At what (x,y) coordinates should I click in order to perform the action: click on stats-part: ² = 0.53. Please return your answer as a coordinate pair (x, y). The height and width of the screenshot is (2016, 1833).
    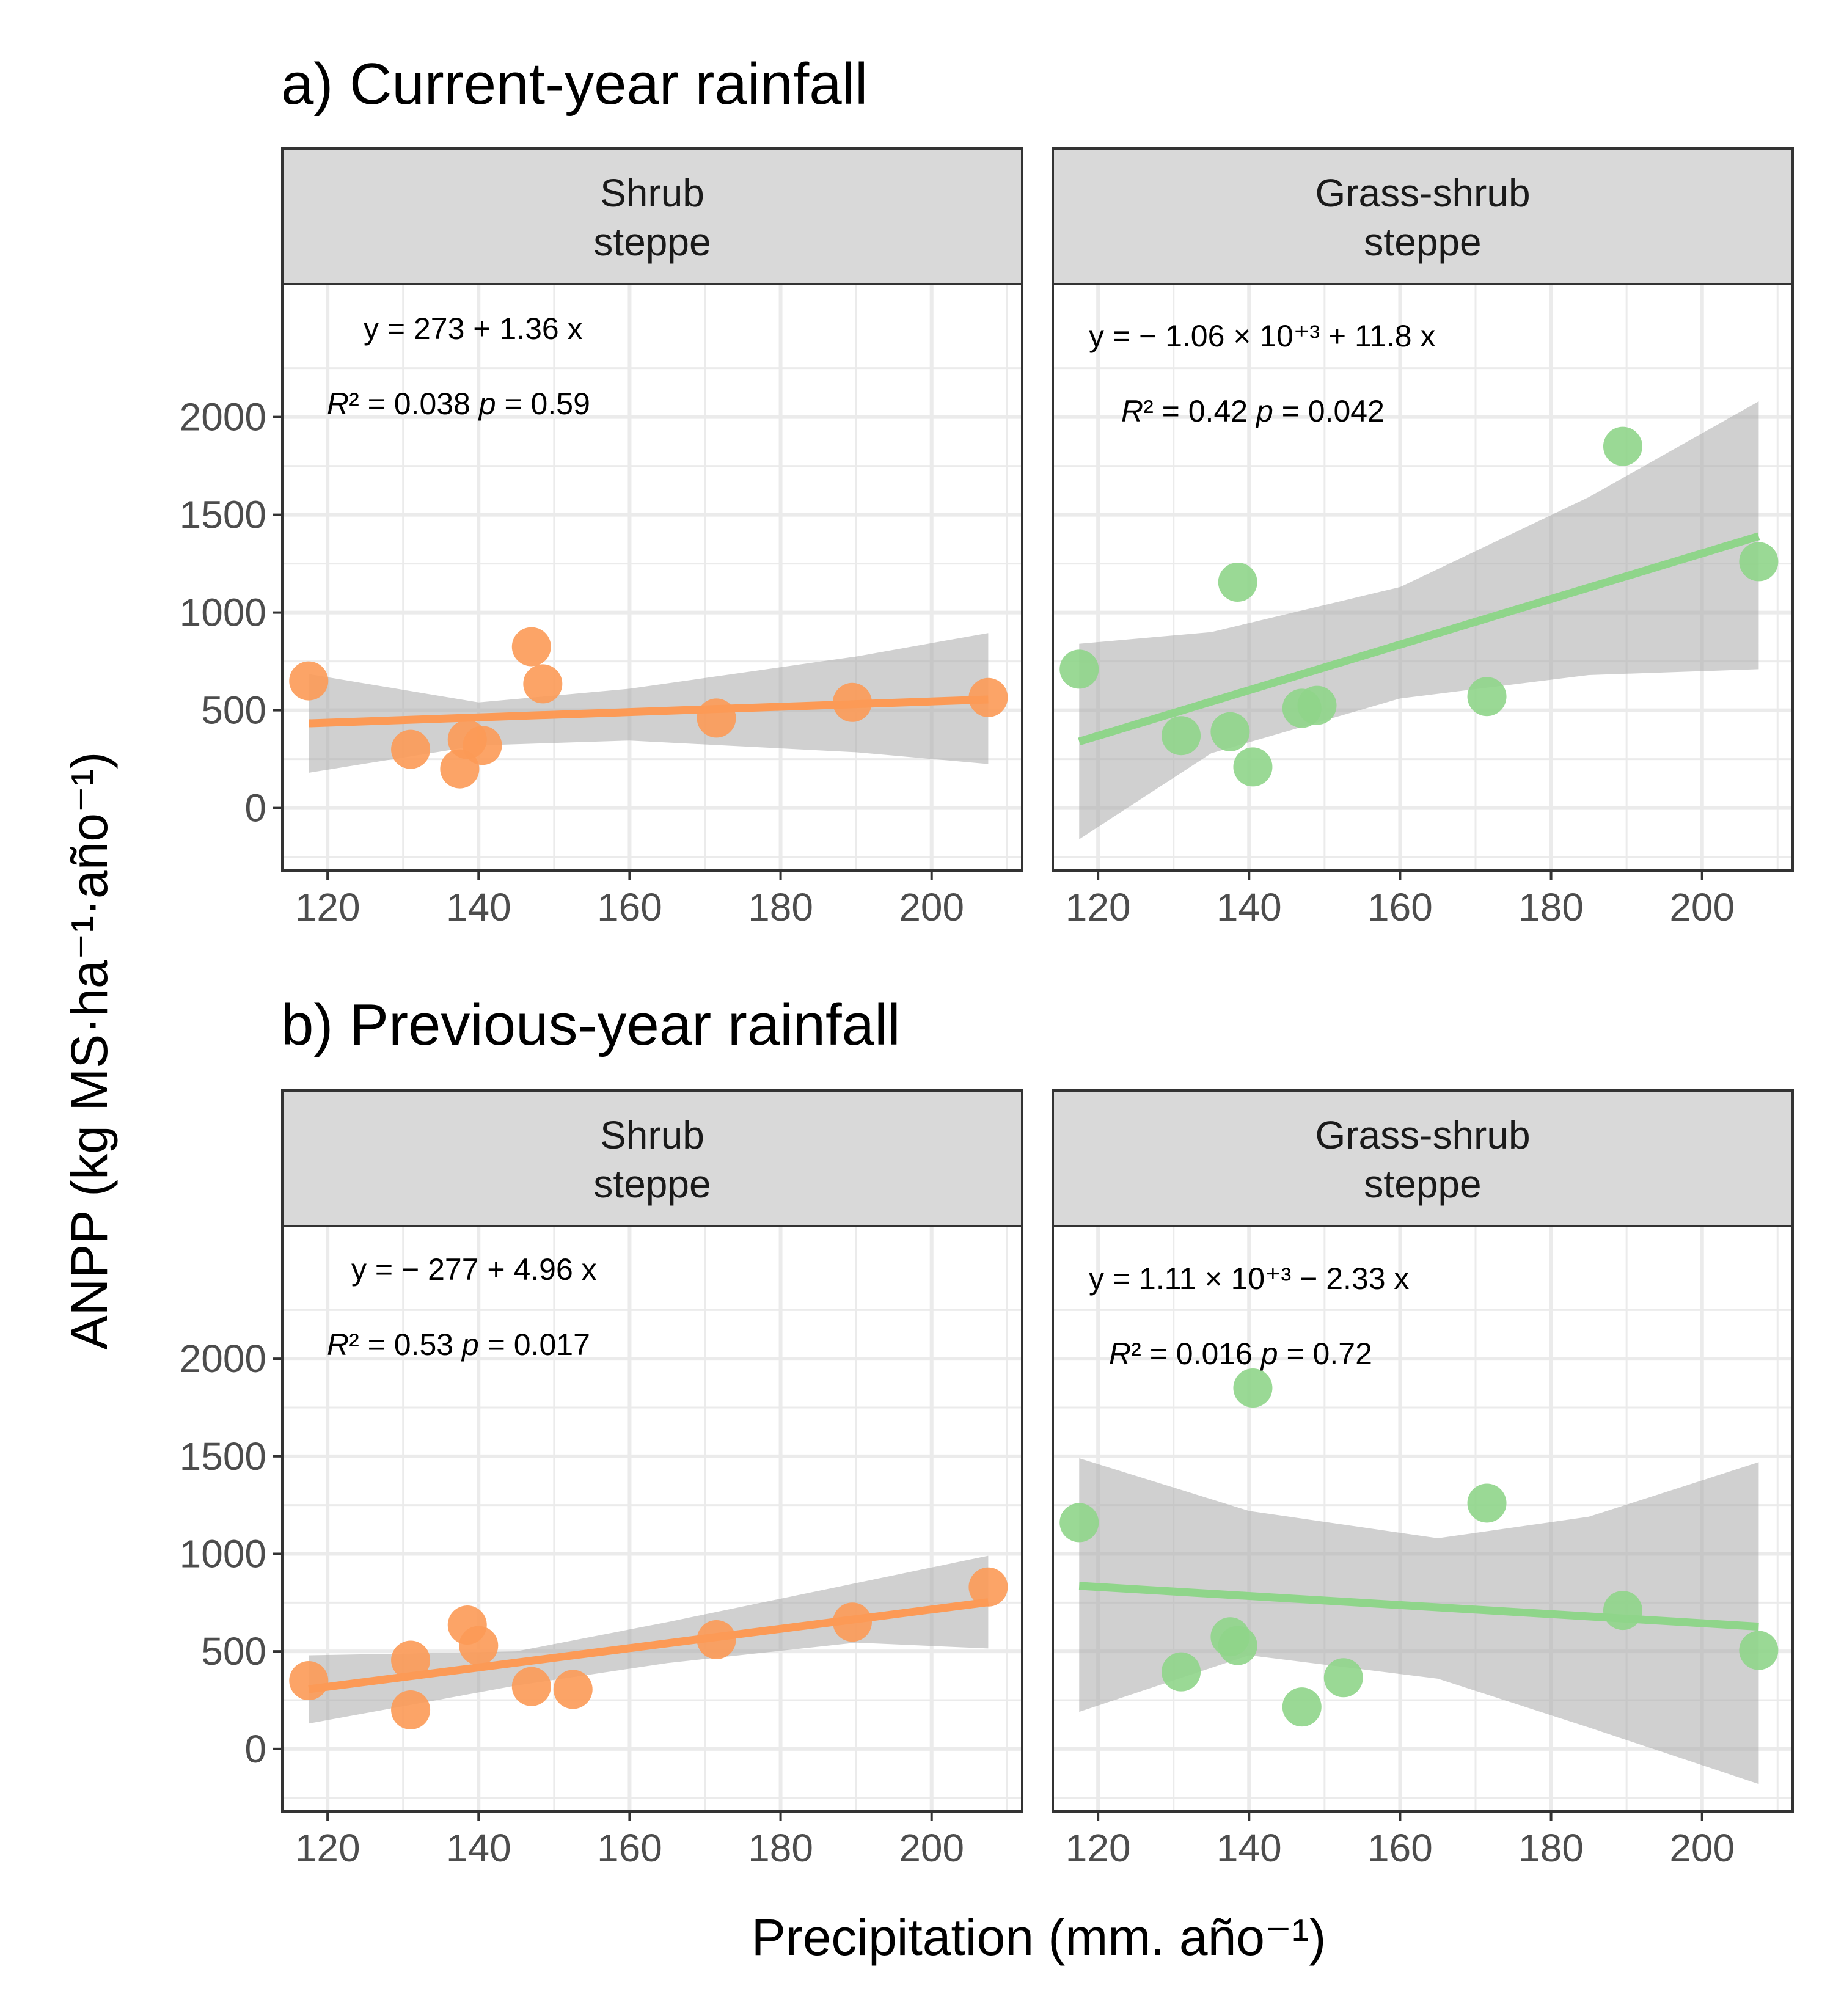
    Looking at the image, I should click on (405, 1345).